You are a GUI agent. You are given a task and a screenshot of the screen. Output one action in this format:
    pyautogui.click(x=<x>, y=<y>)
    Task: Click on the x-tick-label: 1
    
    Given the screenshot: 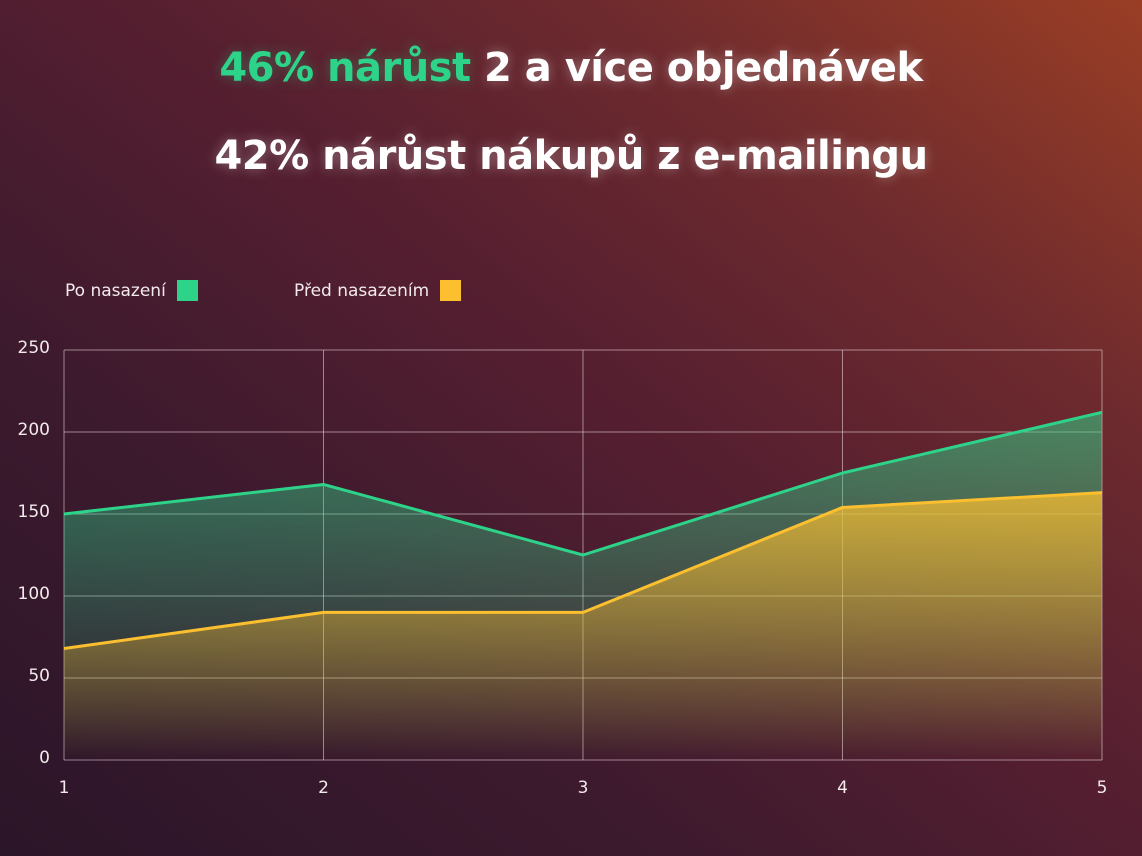 What is the action you would take?
    pyautogui.click(x=64, y=788)
    